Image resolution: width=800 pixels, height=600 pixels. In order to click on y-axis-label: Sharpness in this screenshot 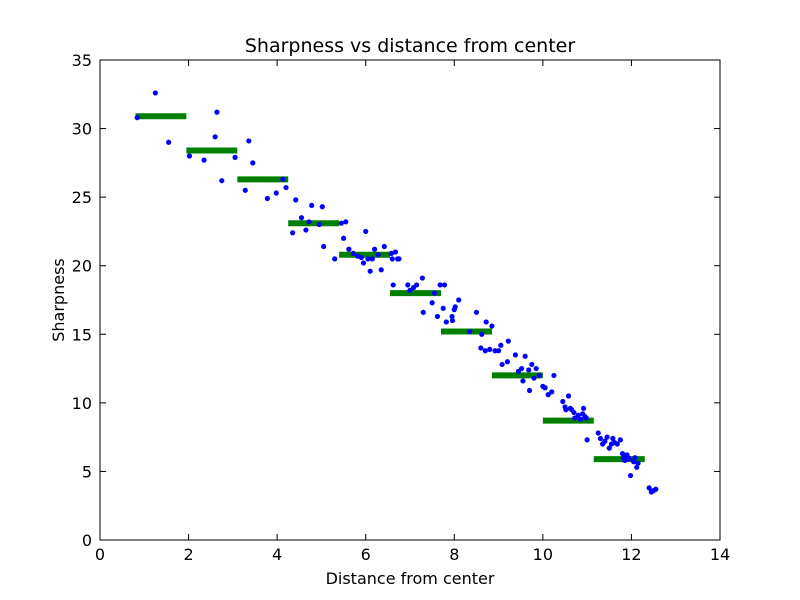, I will do `click(58, 300)`.